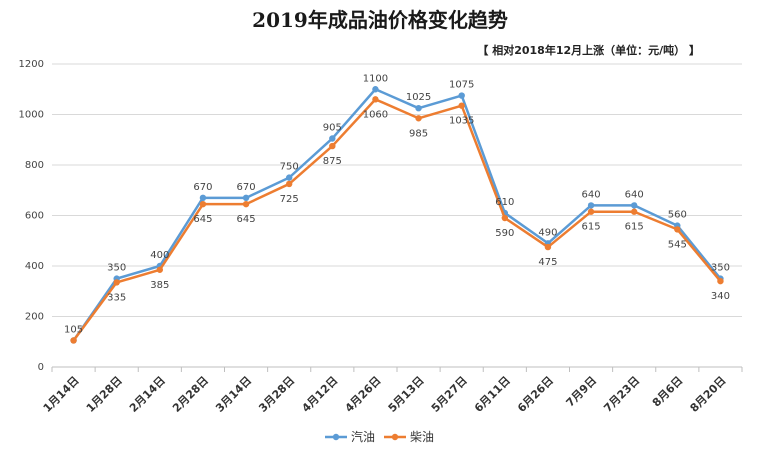  What do you see at coordinates (380, 20) in the screenshot?
I see `chart-title: 2019年成品油价格变化趋势` at bounding box center [380, 20].